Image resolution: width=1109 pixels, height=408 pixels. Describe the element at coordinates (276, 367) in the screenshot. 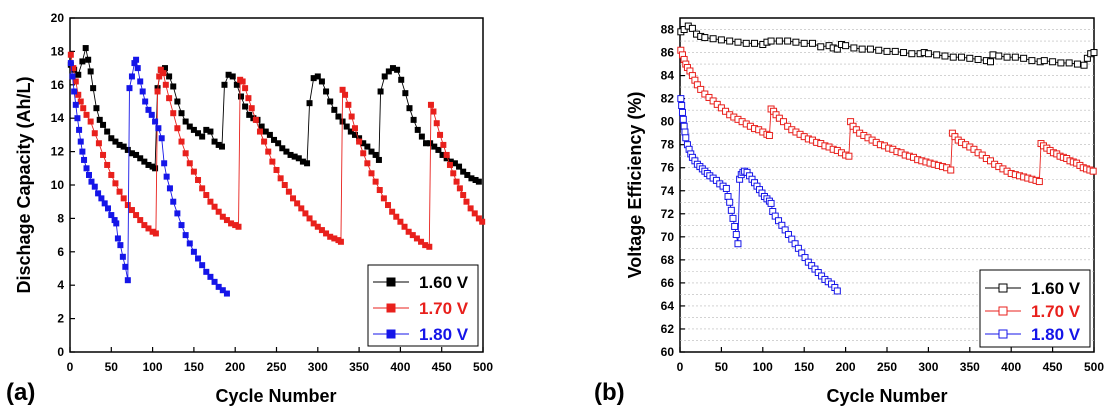

I see `x-tick-label: 250` at that location.